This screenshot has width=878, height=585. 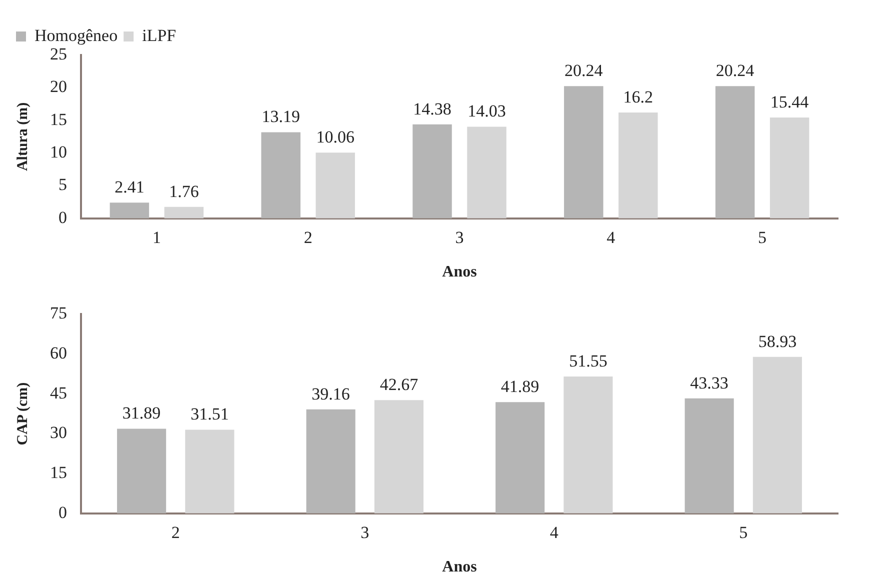 I want to click on data-label: 31.89, so click(x=141, y=413).